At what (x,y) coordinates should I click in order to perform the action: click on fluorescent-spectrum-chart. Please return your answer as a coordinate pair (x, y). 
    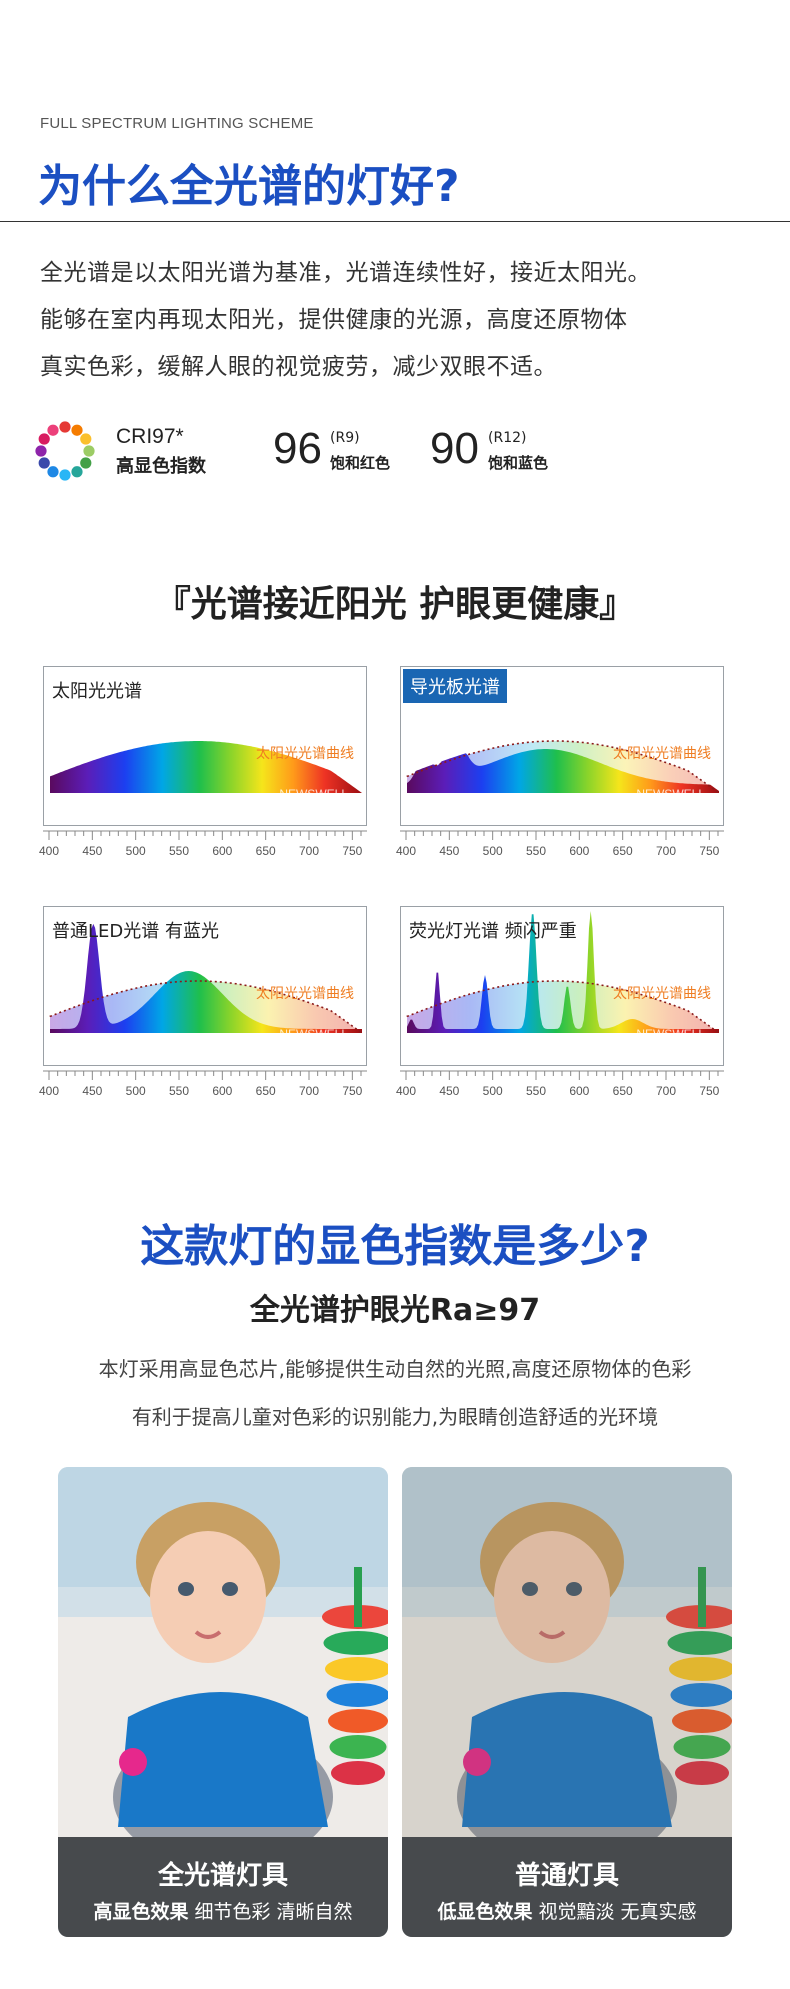
    Looking at the image, I should click on (562, 988).